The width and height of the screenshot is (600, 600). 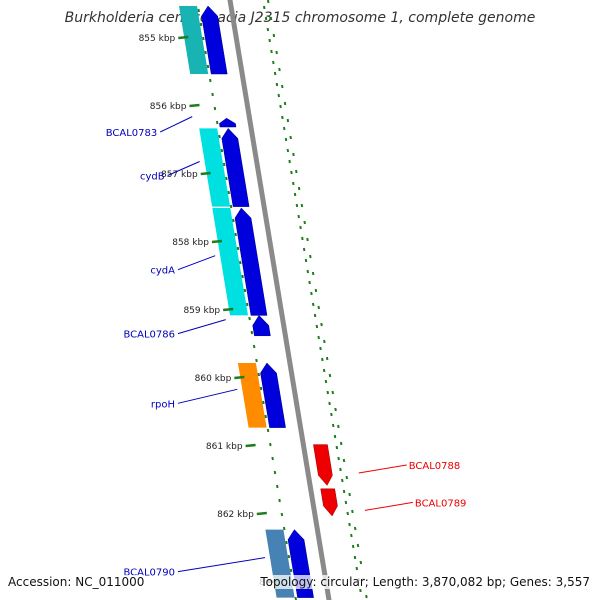 What do you see at coordinates (152, 177) in the screenshot?
I see `gene-label-cydb: cydB` at bounding box center [152, 177].